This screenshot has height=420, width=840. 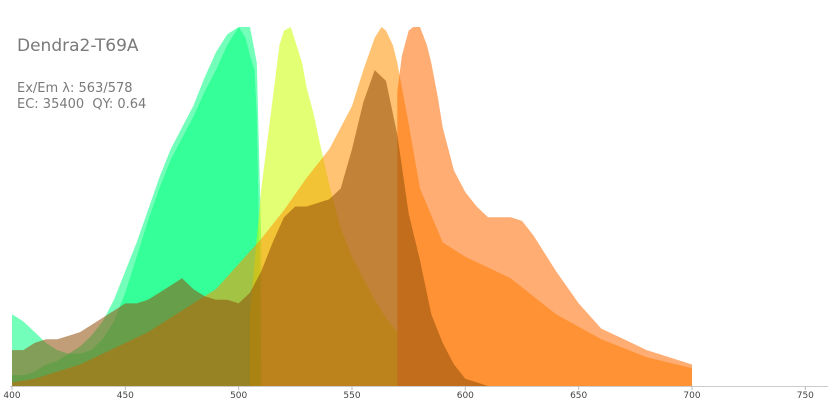 I want to click on x-tick-label-450: 450, so click(x=125, y=396).